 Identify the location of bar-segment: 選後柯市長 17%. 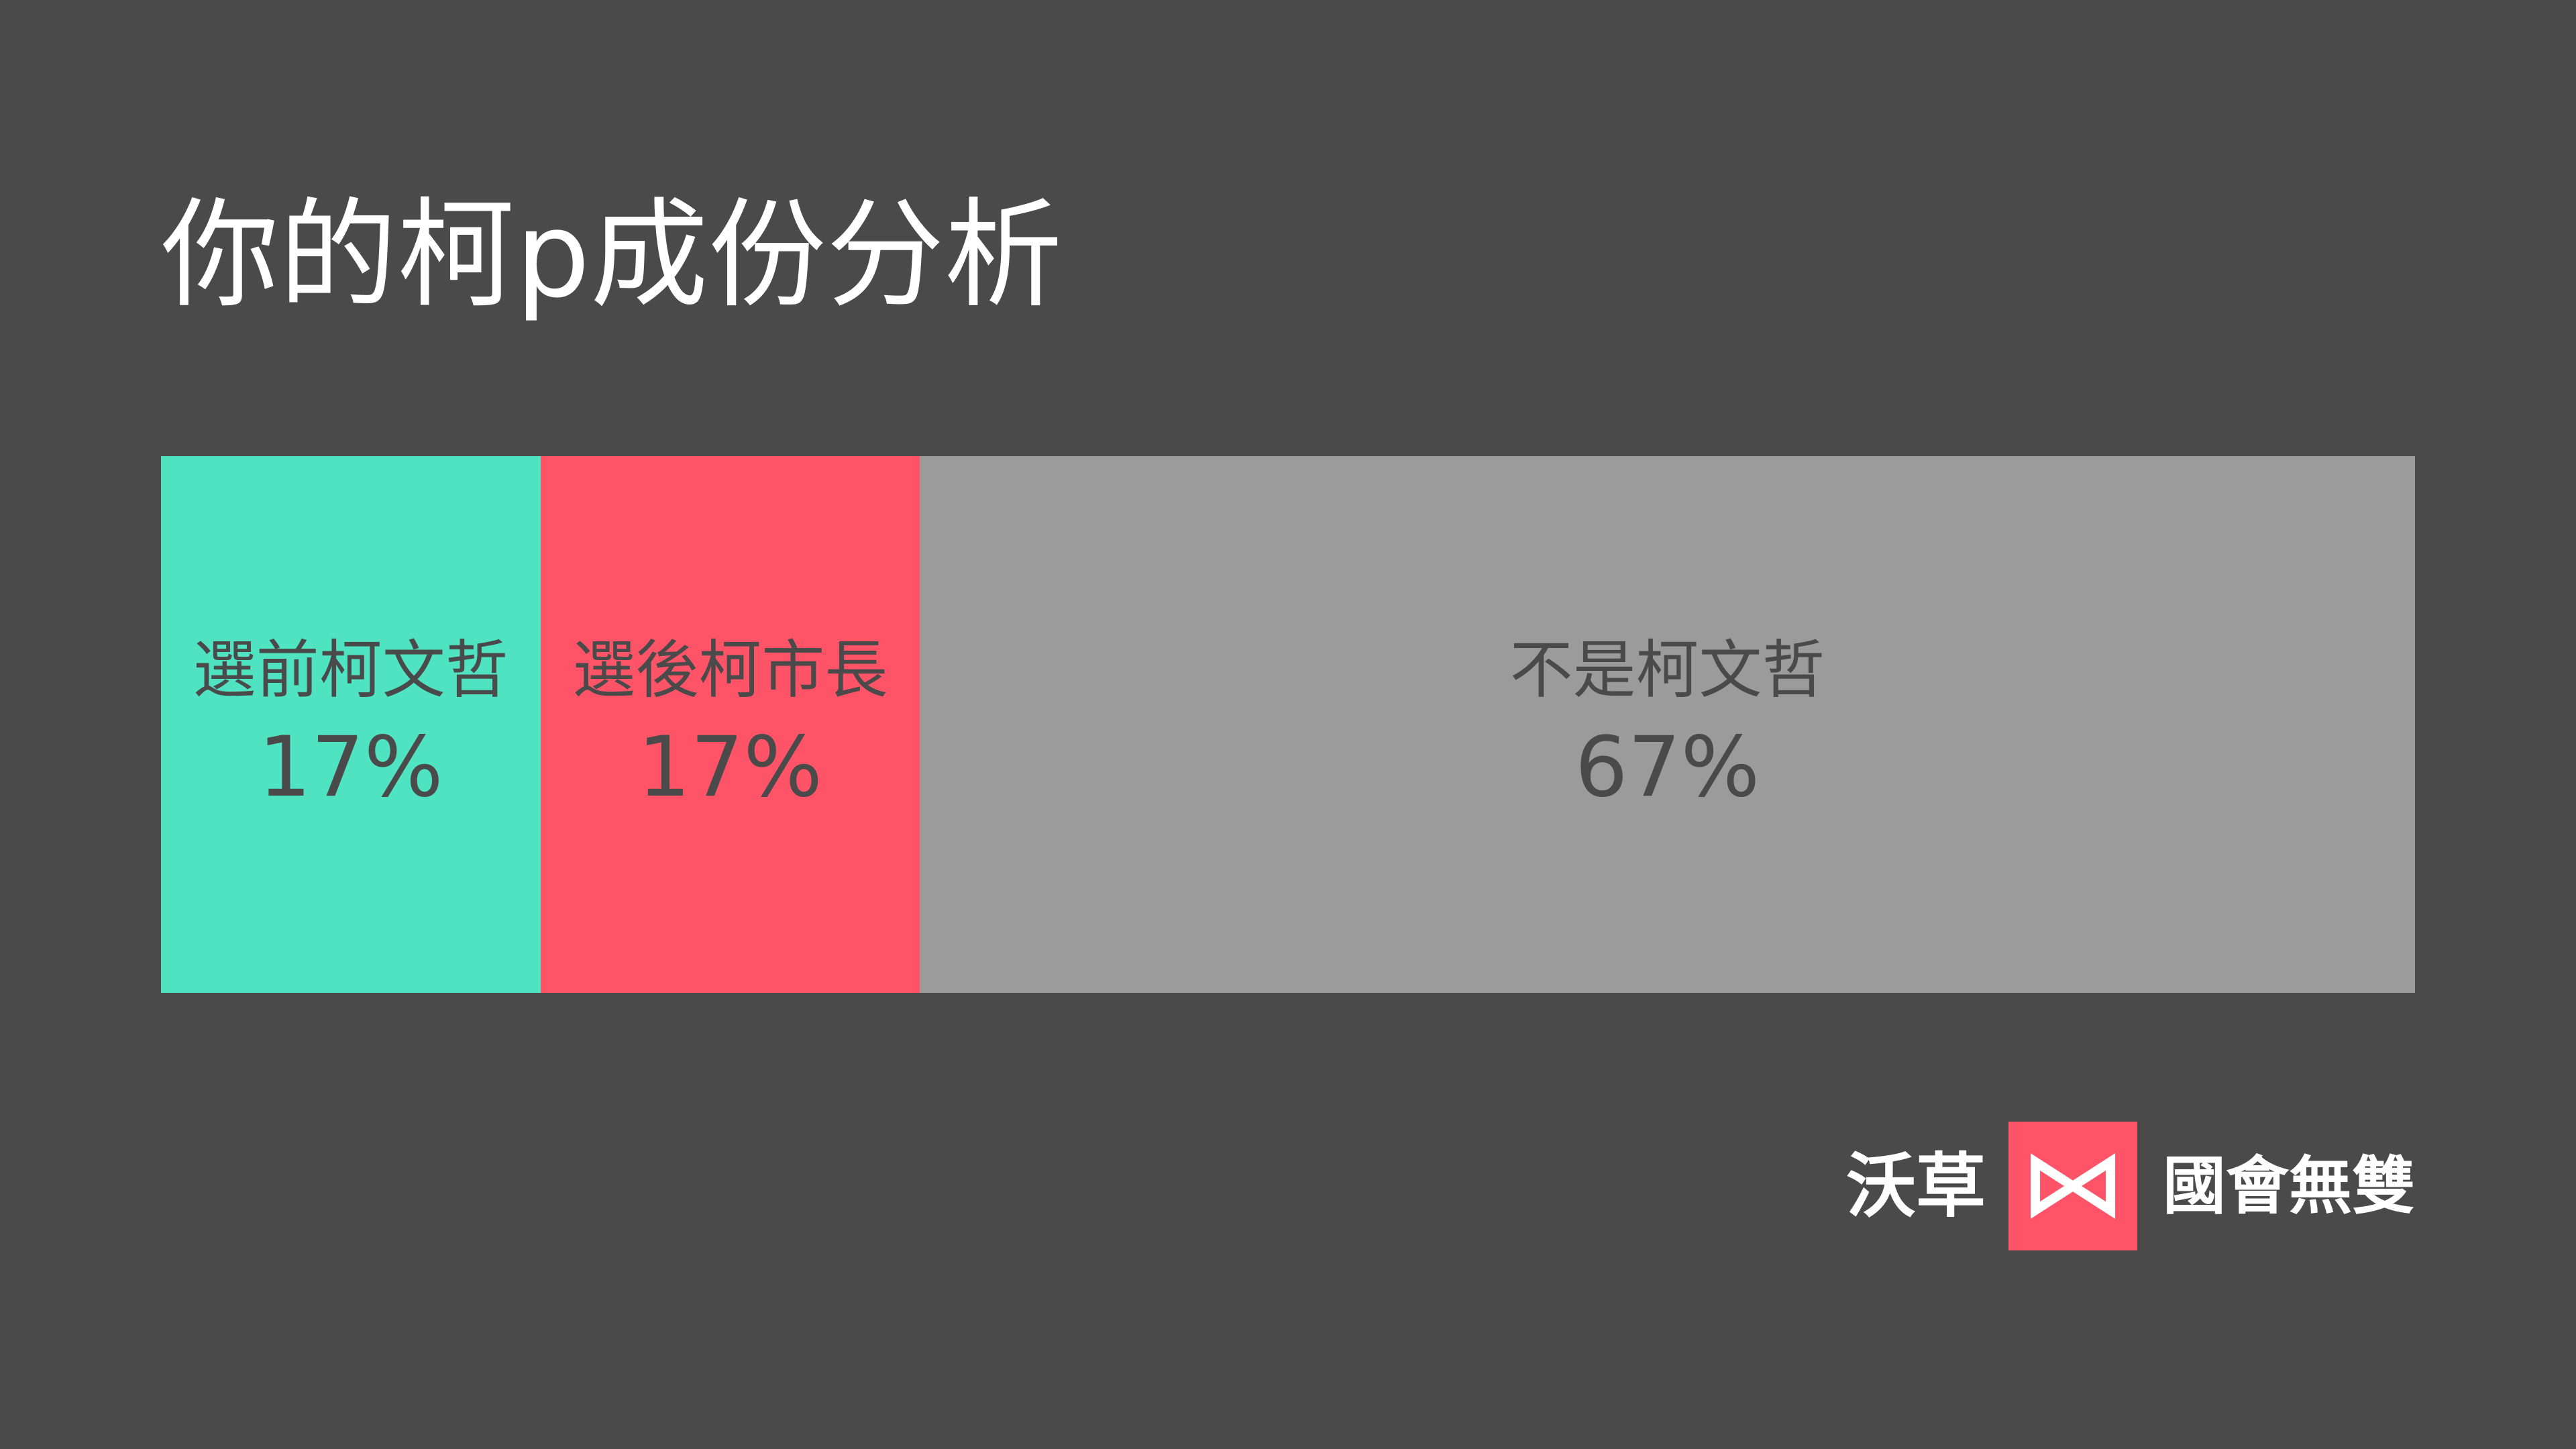
(730, 724).